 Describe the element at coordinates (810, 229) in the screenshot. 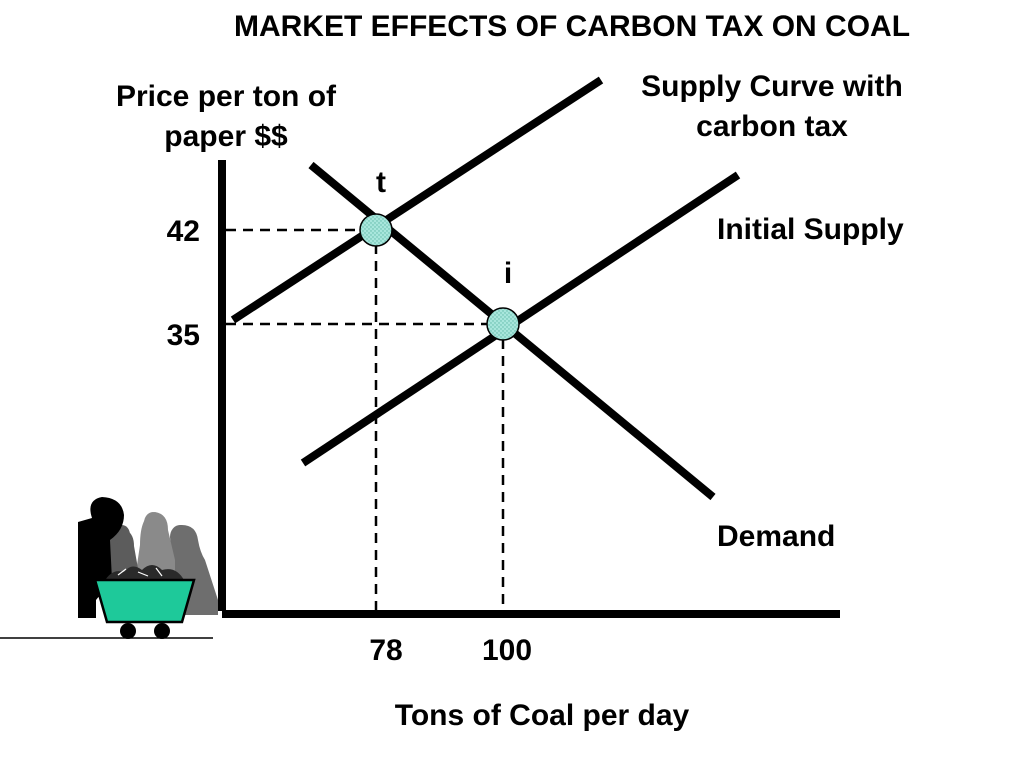

I see `initial-supply-label: Initial Supply` at that location.